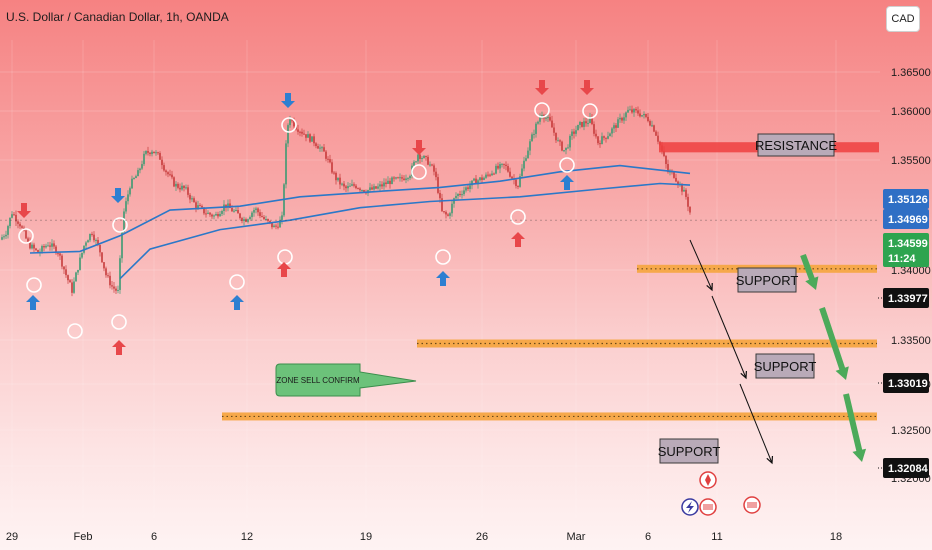  I want to click on projection-arrow, so click(756, 423).